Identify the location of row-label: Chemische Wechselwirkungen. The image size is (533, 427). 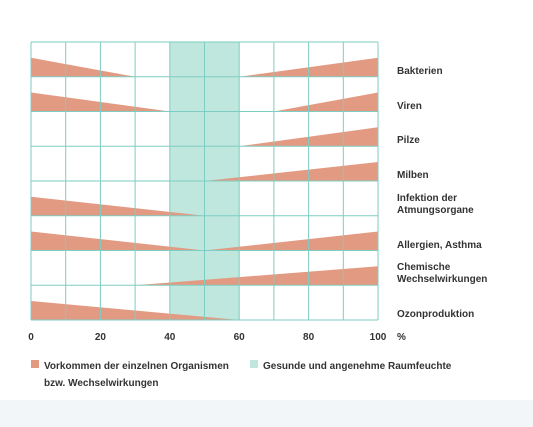
(442, 274).